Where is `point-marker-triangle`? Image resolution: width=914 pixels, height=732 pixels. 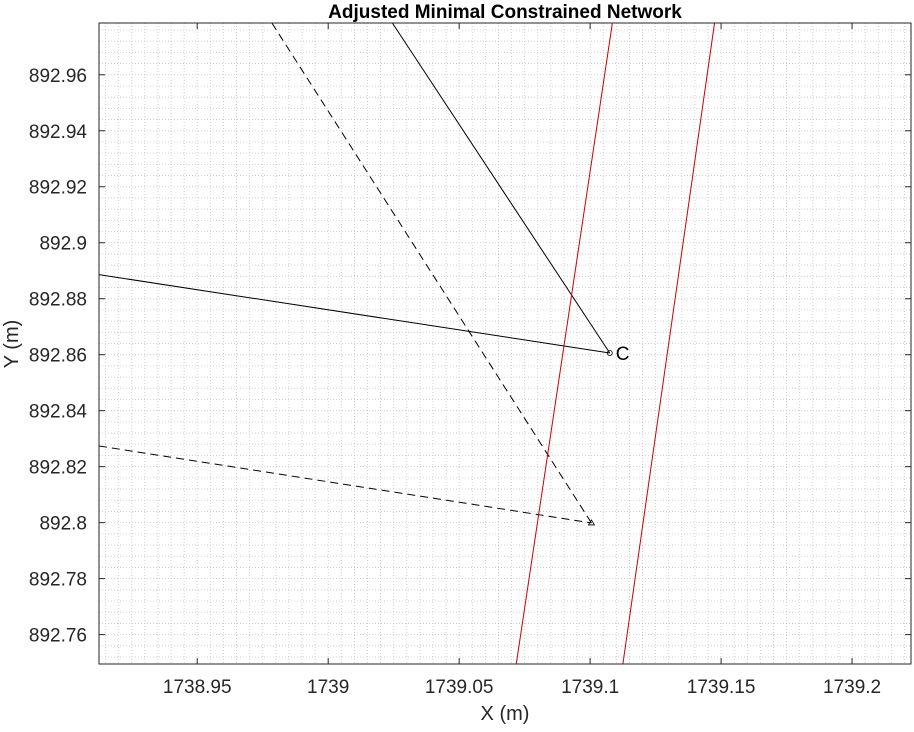 point-marker-triangle is located at coordinates (591, 522).